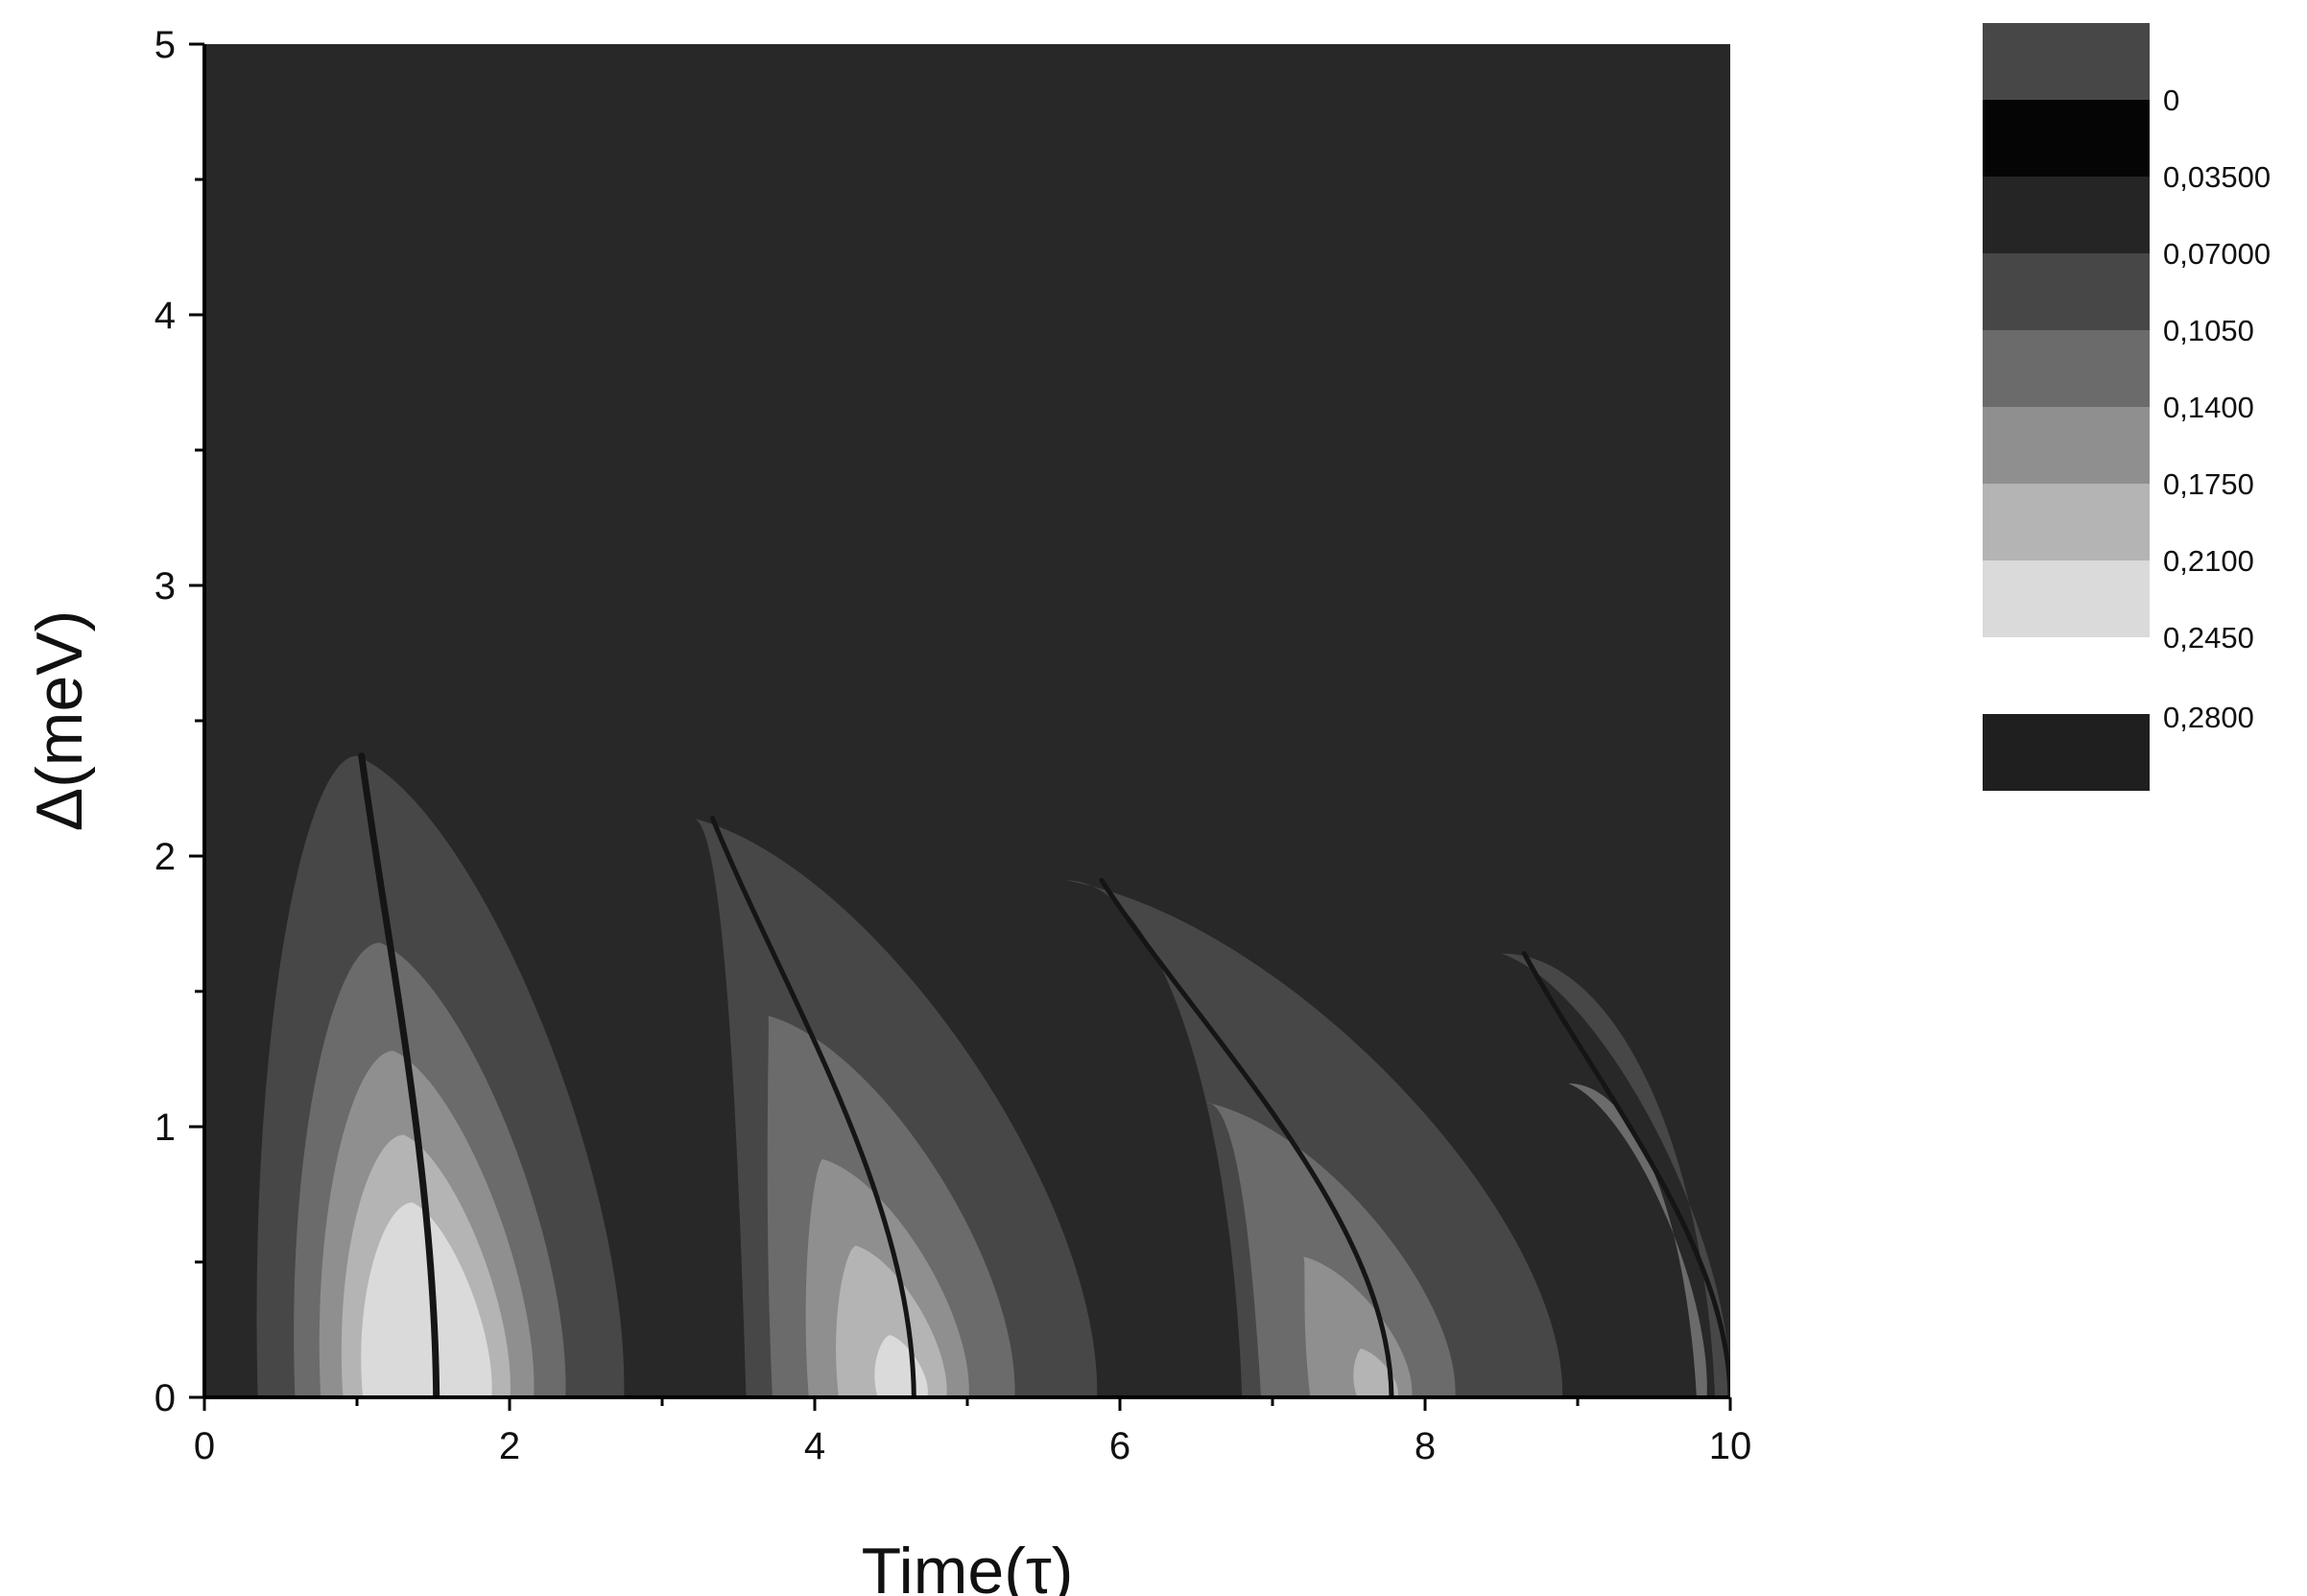 The height and width of the screenshot is (1596, 2307). What do you see at coordinates (1425, 1446) in the screenshot?
I see `x-tick-label: 8` at bounding box center [1425, 1446].